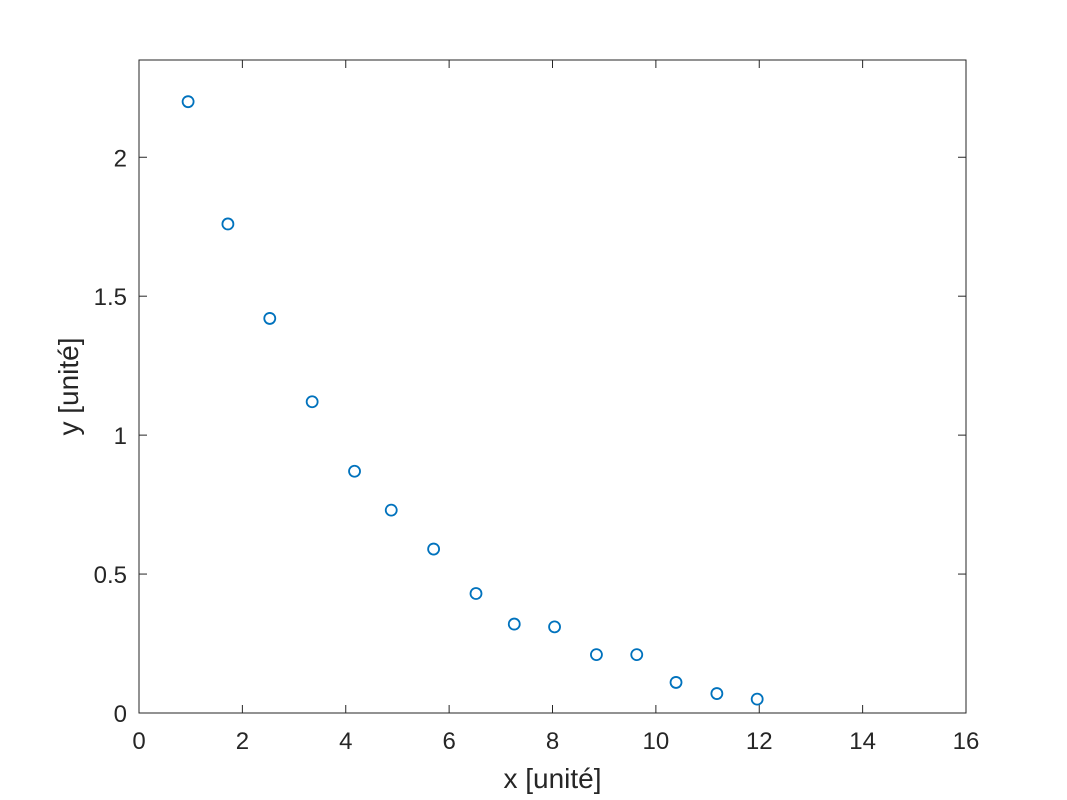  I want to click on x-tick-label: 12, so click(759, 741).